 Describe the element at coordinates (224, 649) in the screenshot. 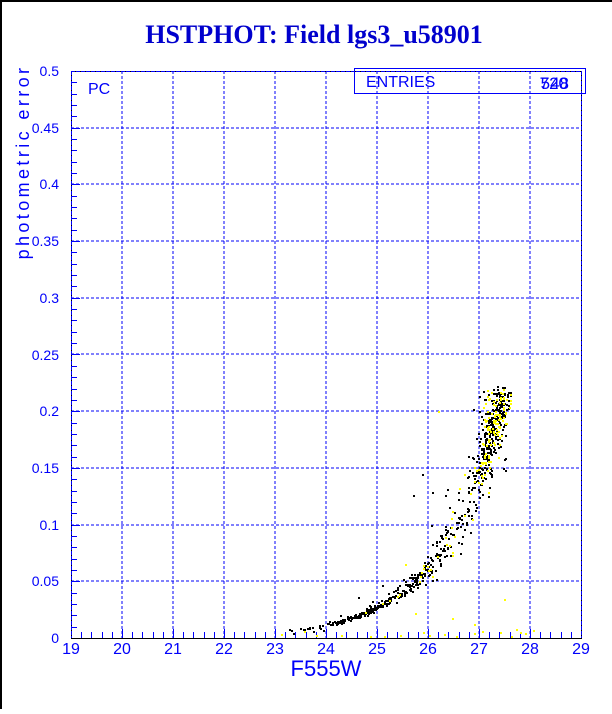

I see `svg-text: 22` at that location.